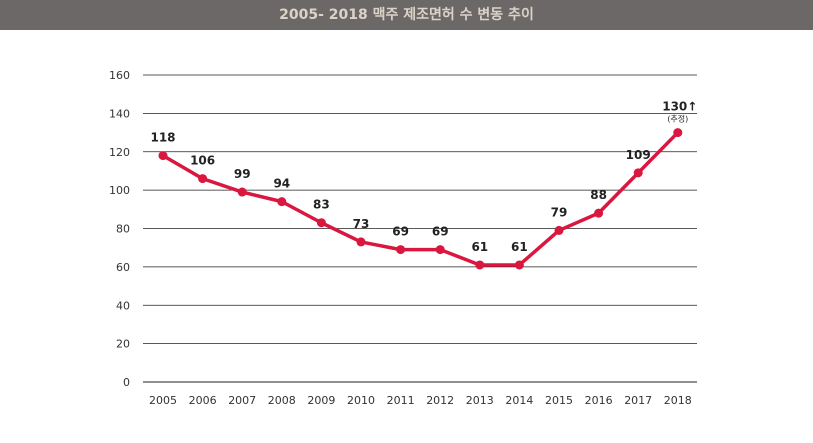  Describe the element at coordinates (282, 400) in the screenshot. I see `x-tick-label: 2008` at that location.